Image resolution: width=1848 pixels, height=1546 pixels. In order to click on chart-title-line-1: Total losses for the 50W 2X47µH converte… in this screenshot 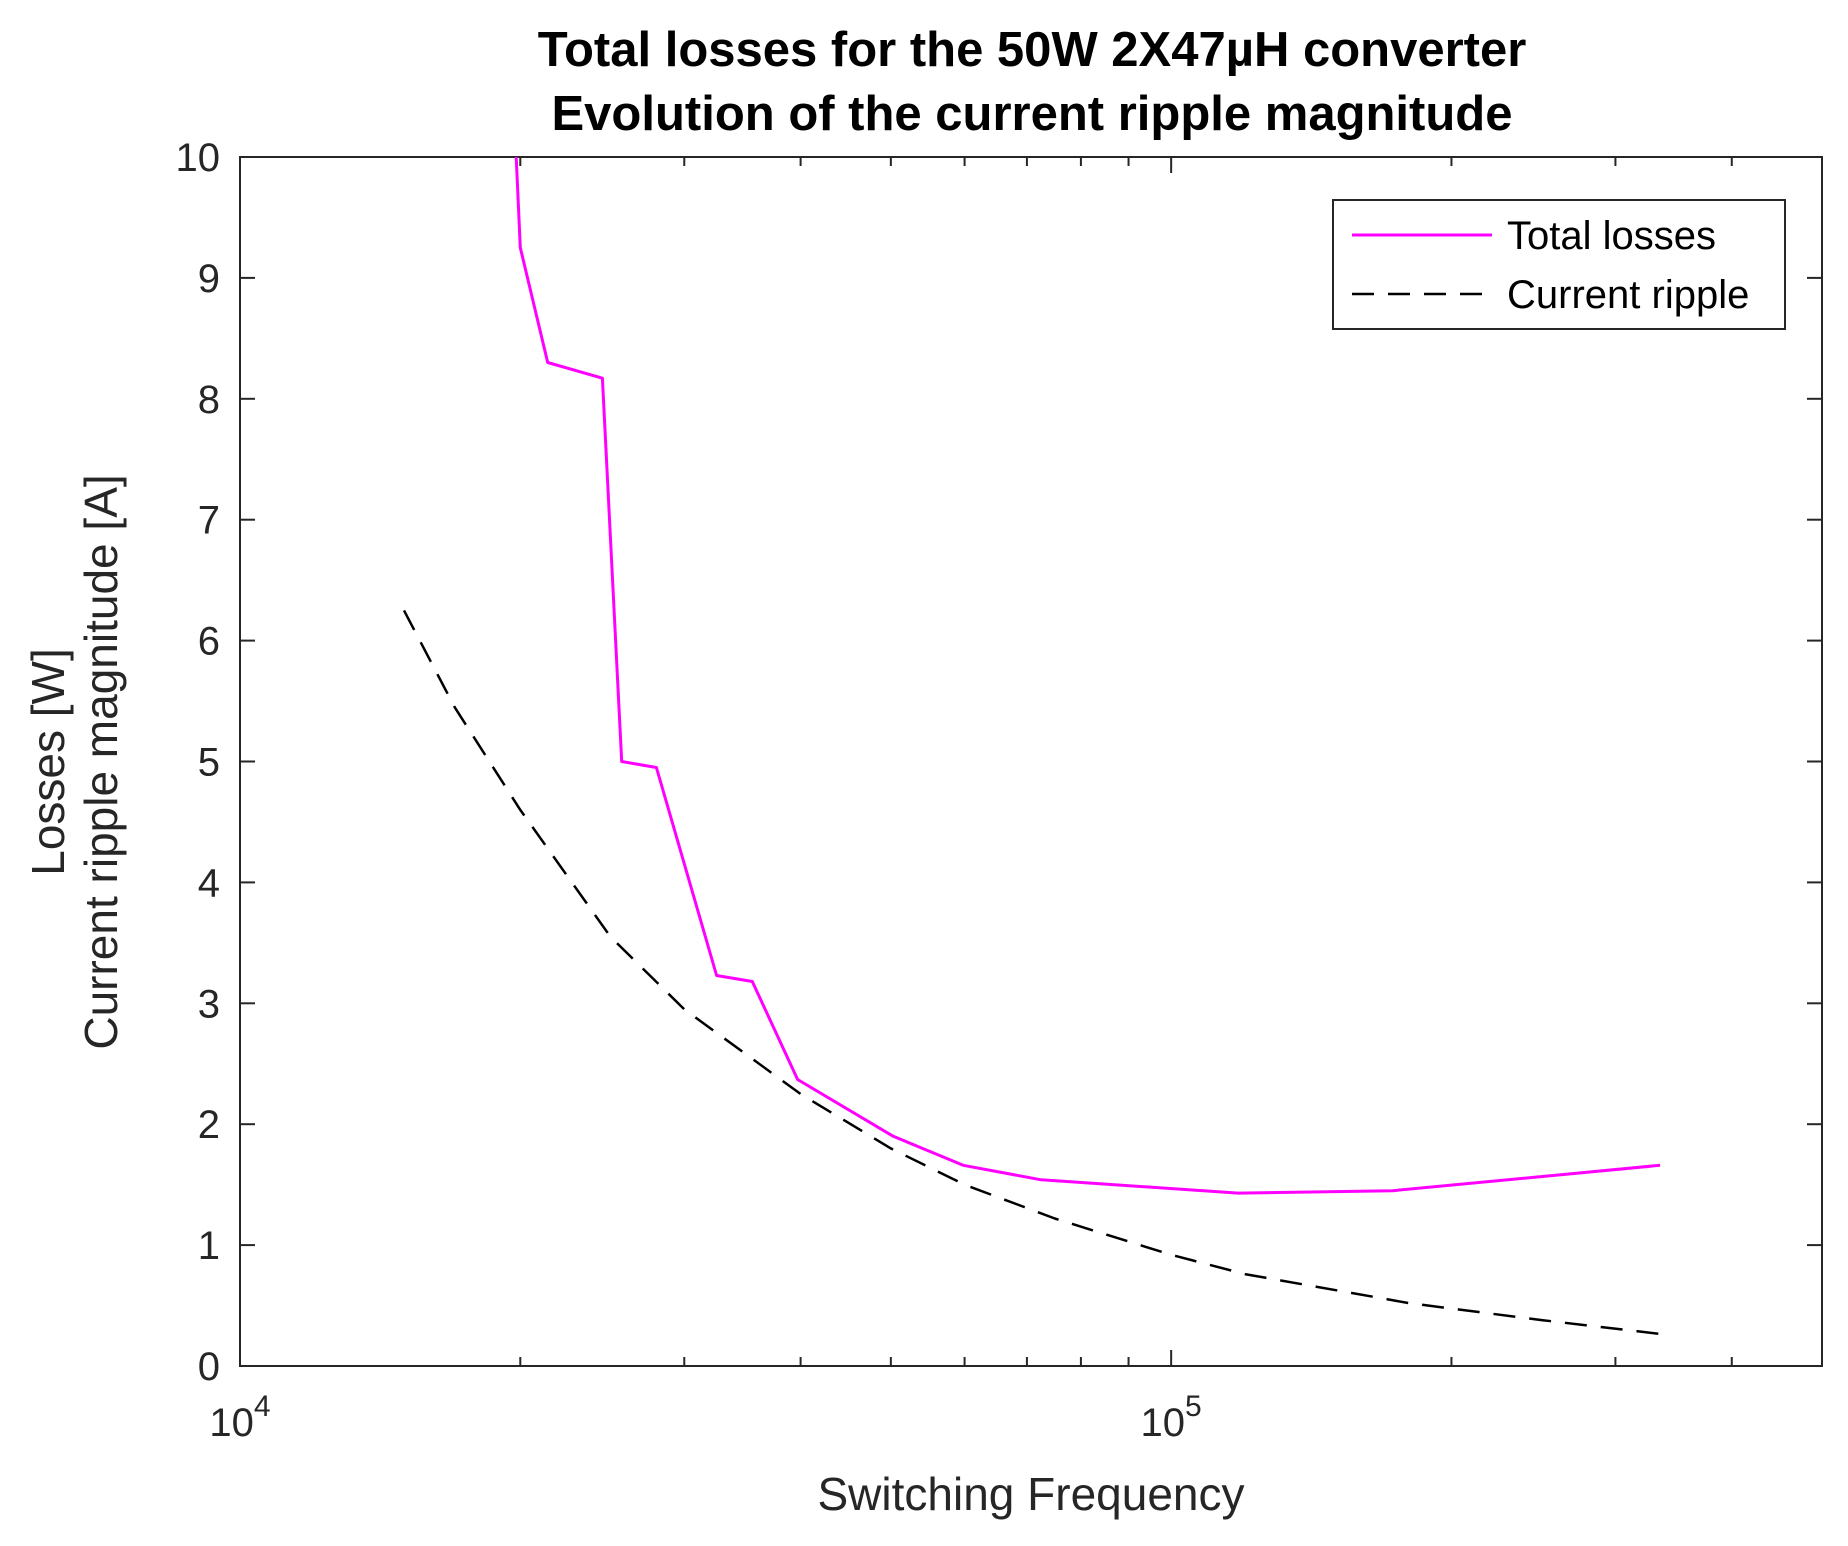, I will do `click(1032, 50)`.